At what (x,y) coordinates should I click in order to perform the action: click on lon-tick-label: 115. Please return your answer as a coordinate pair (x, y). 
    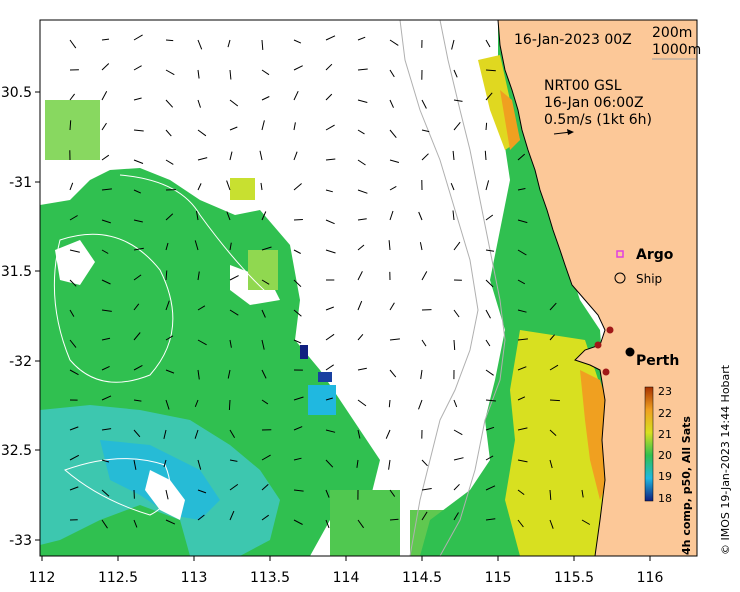
    Looking at the image, I should click on (498, 578).